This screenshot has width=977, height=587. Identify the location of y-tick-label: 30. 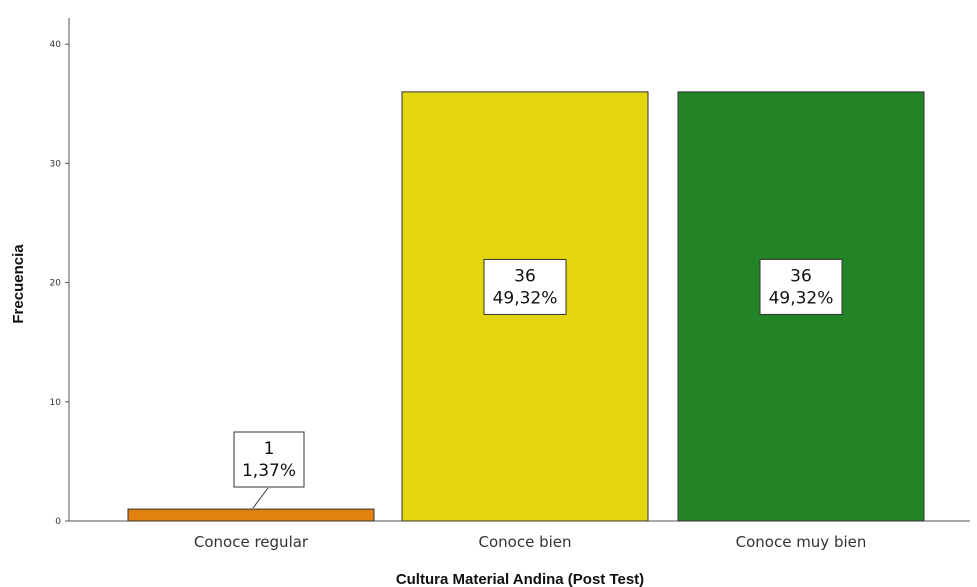
(56, 164).